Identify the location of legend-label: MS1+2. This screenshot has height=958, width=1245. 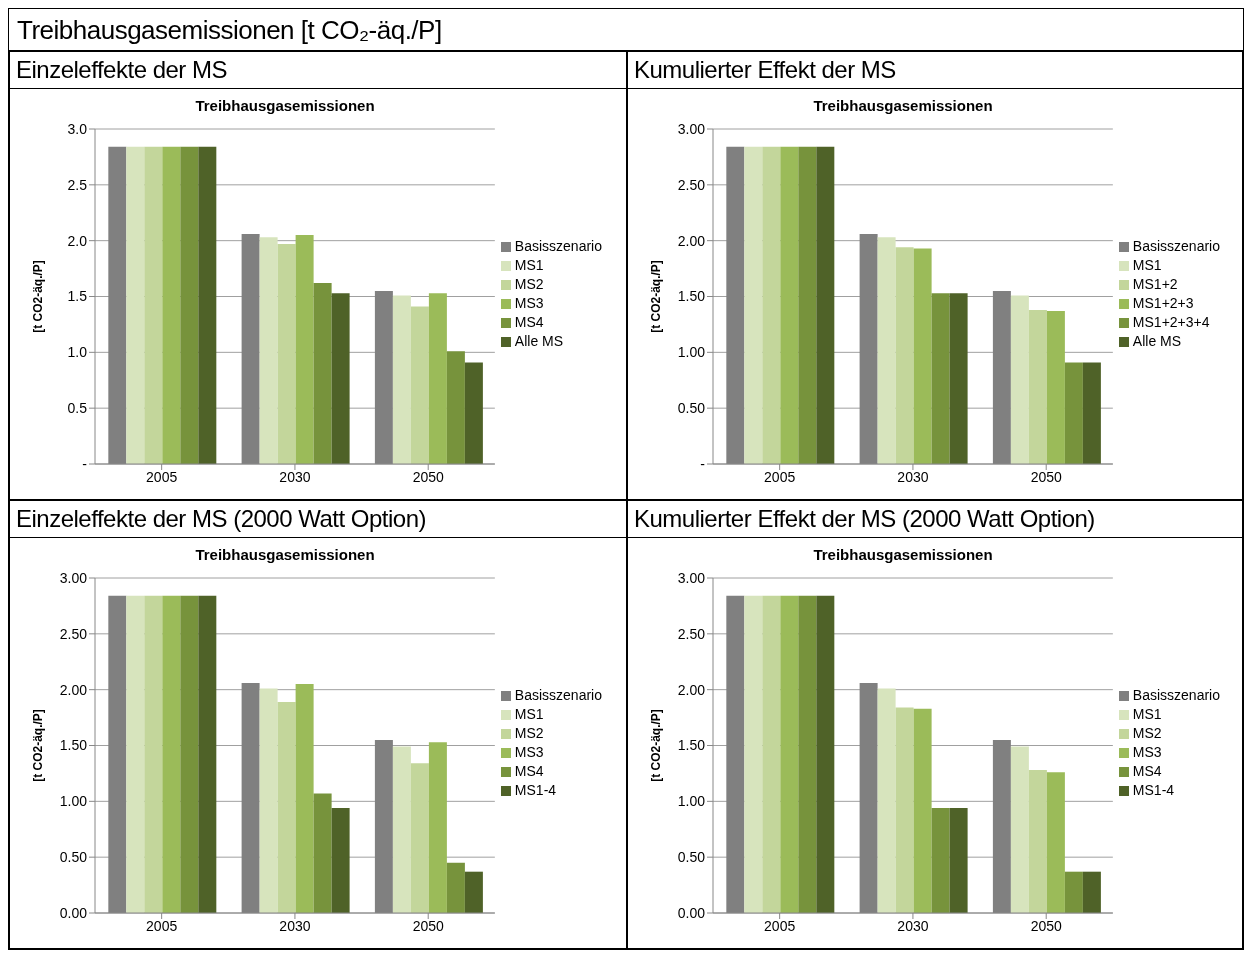
(1155, 284).